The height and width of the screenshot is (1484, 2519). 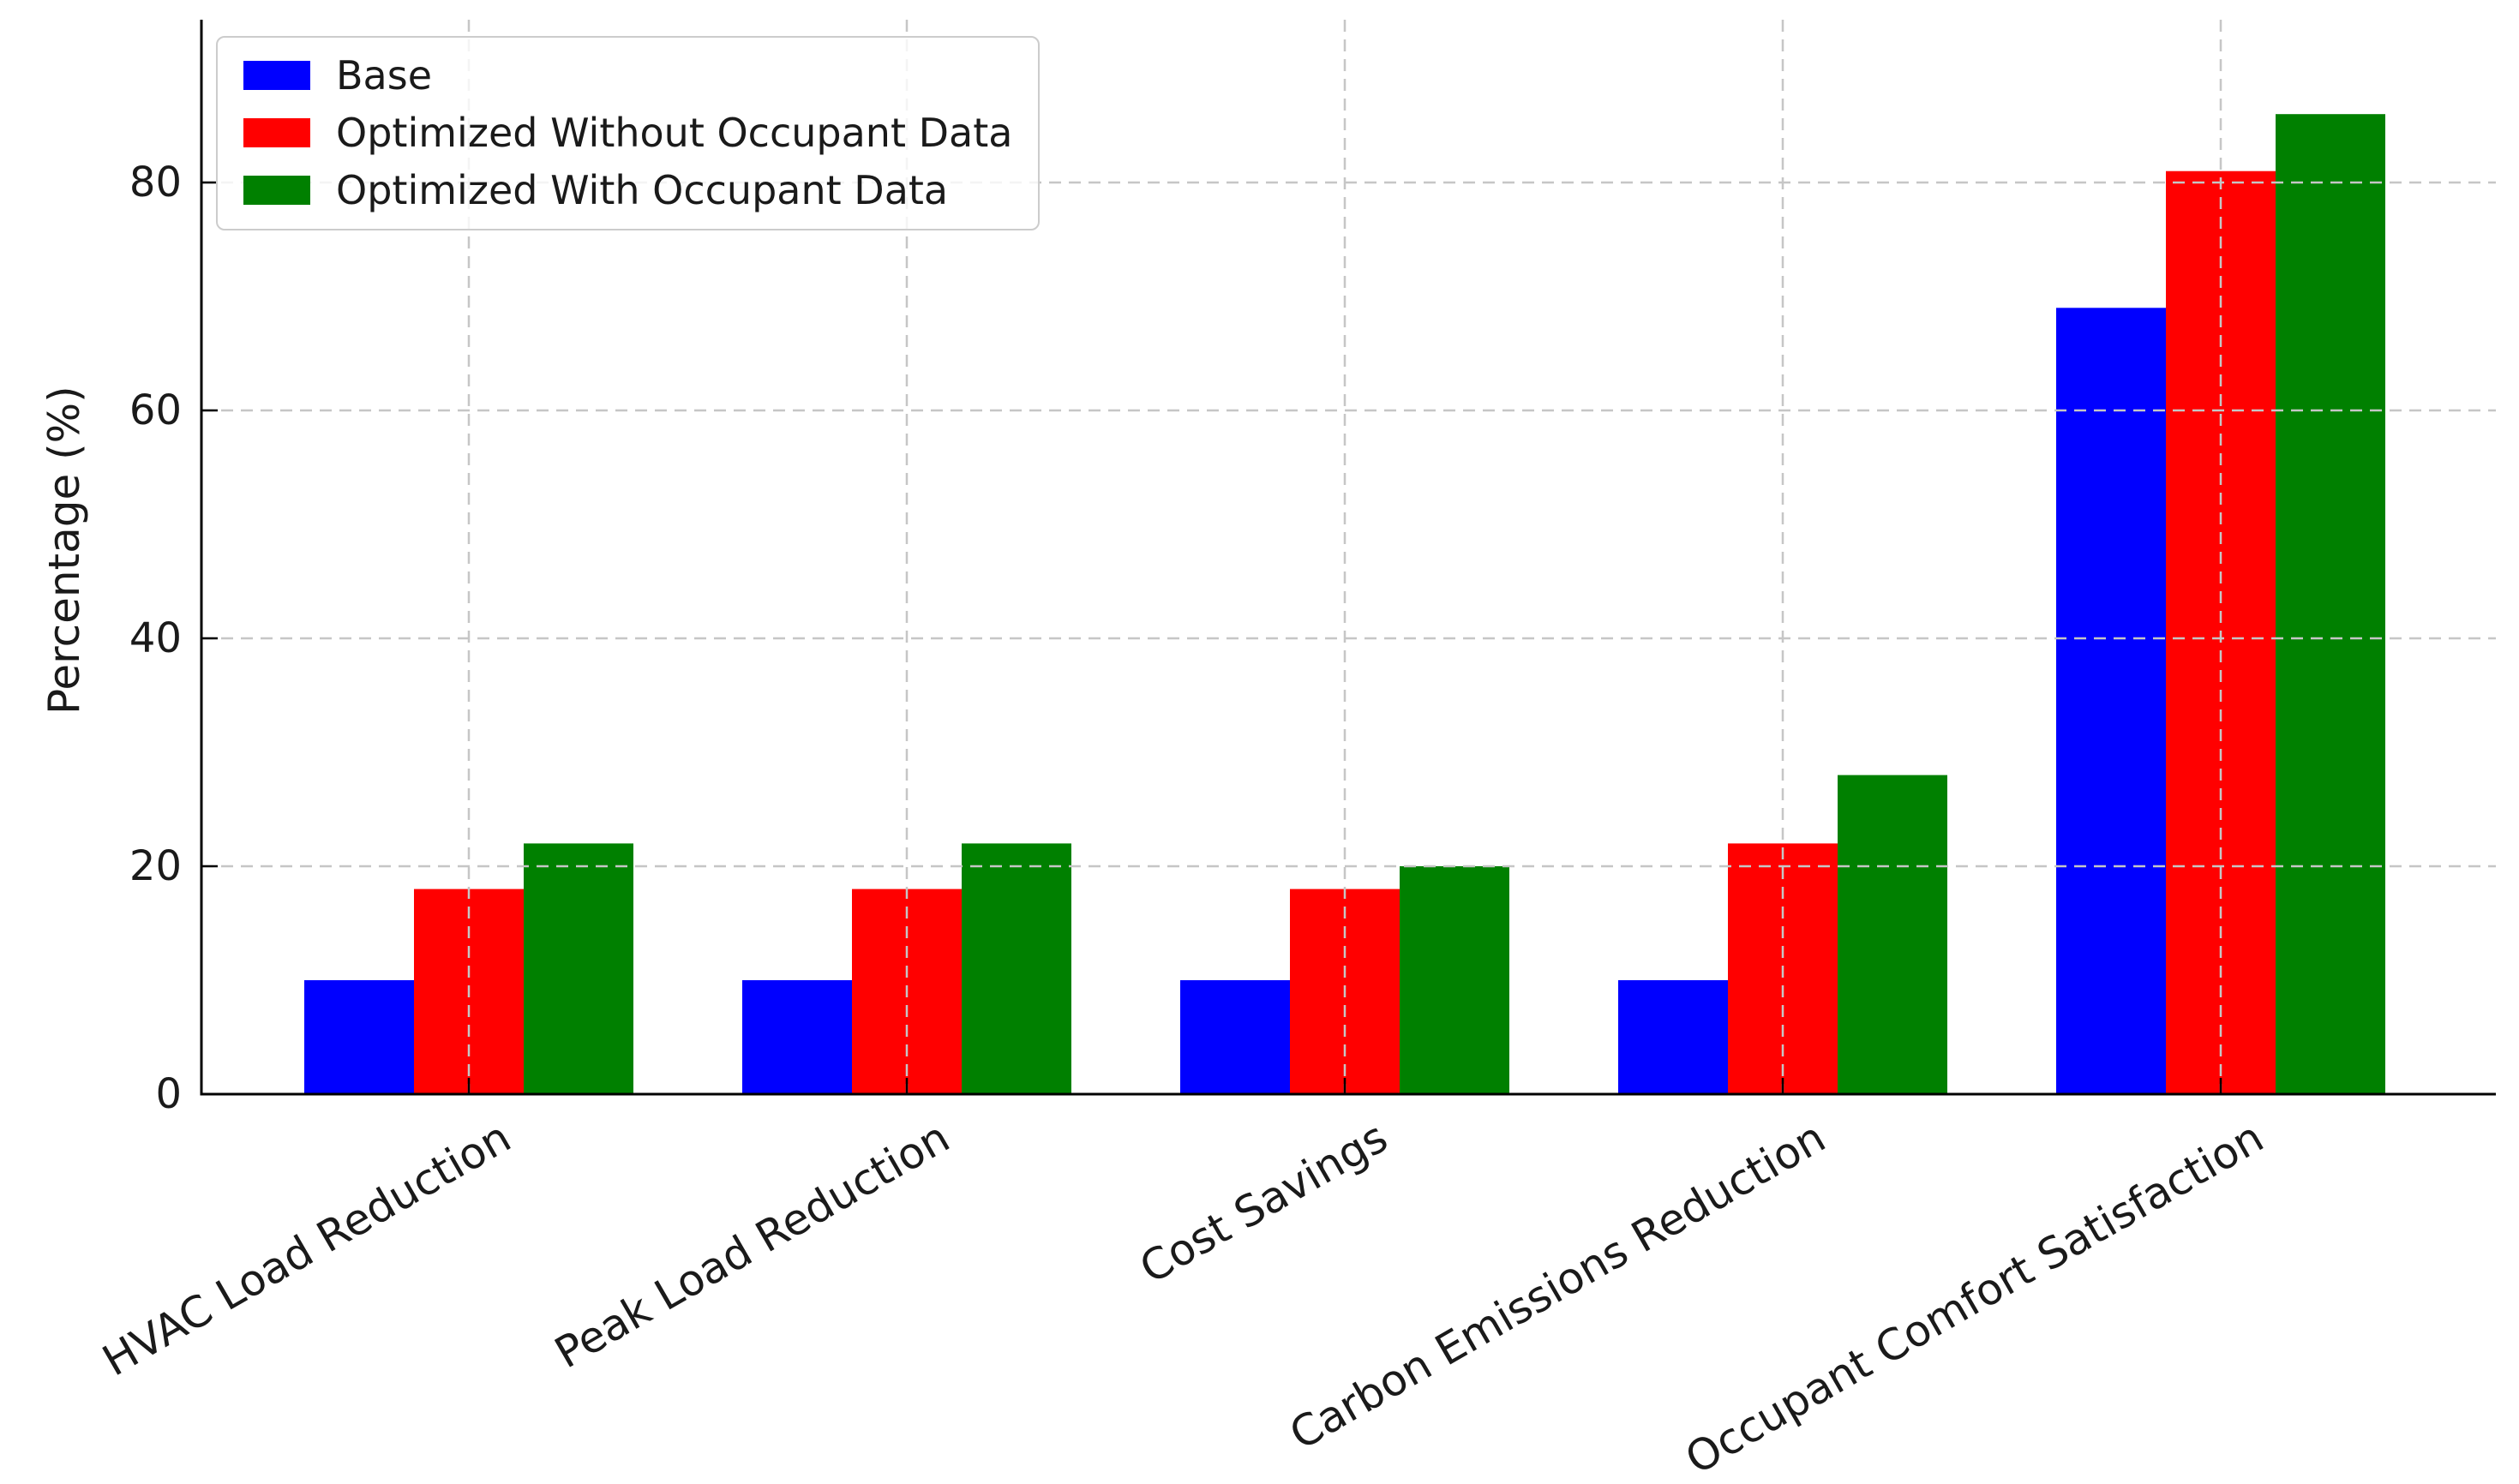 I want to click on legend-item: Optimized Without Occupant Data, so click(x=628, y=132).